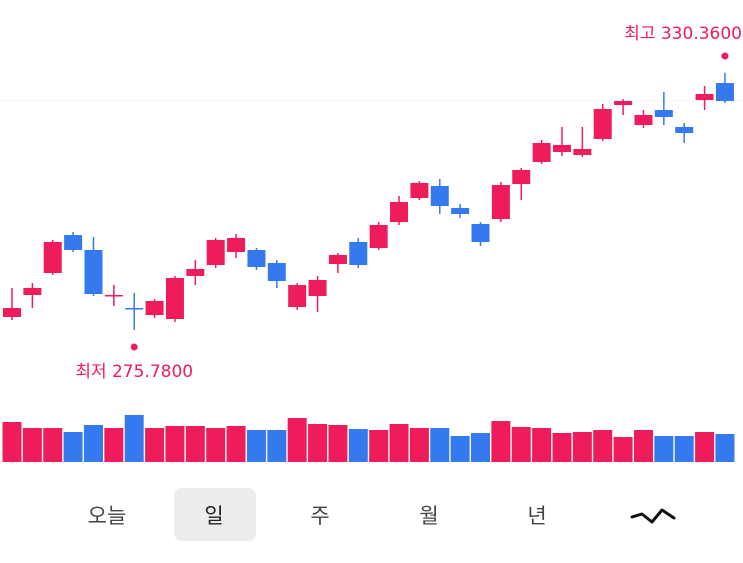  I want to click on line-chart-icon, so click(653, 516).